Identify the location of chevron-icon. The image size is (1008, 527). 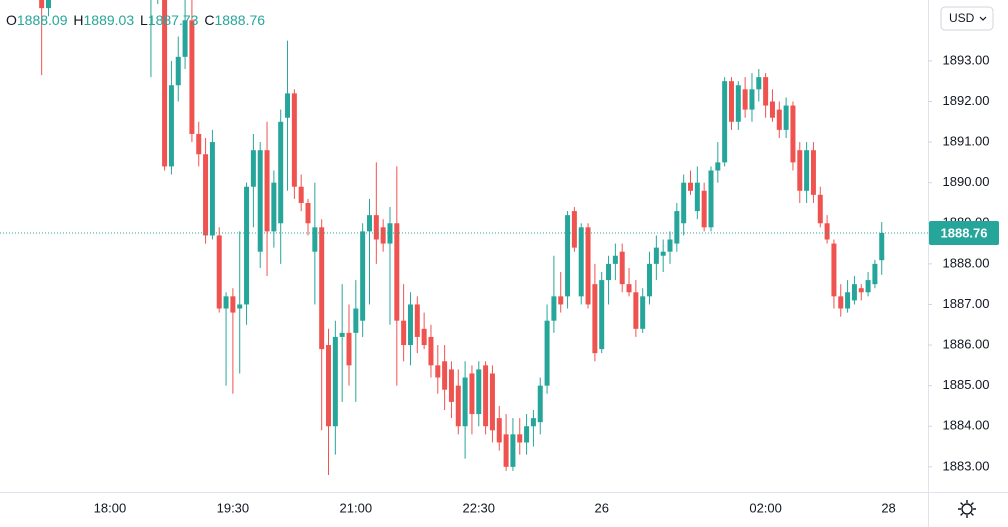
(983, 18).